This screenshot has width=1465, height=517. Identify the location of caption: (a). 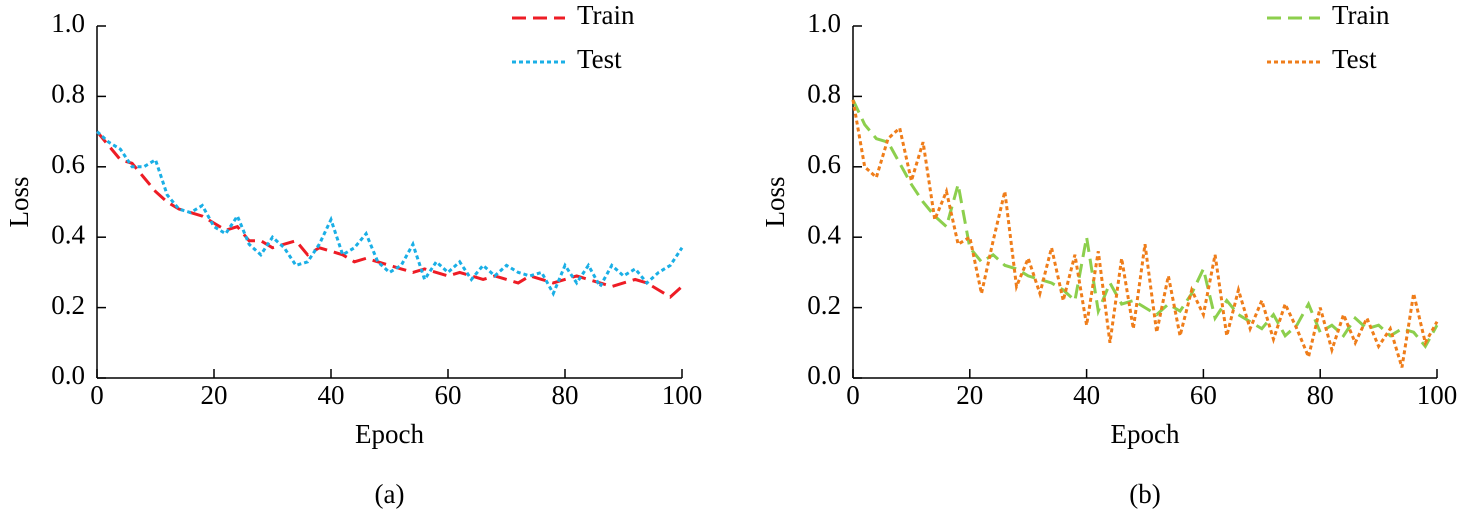
(390, 494).